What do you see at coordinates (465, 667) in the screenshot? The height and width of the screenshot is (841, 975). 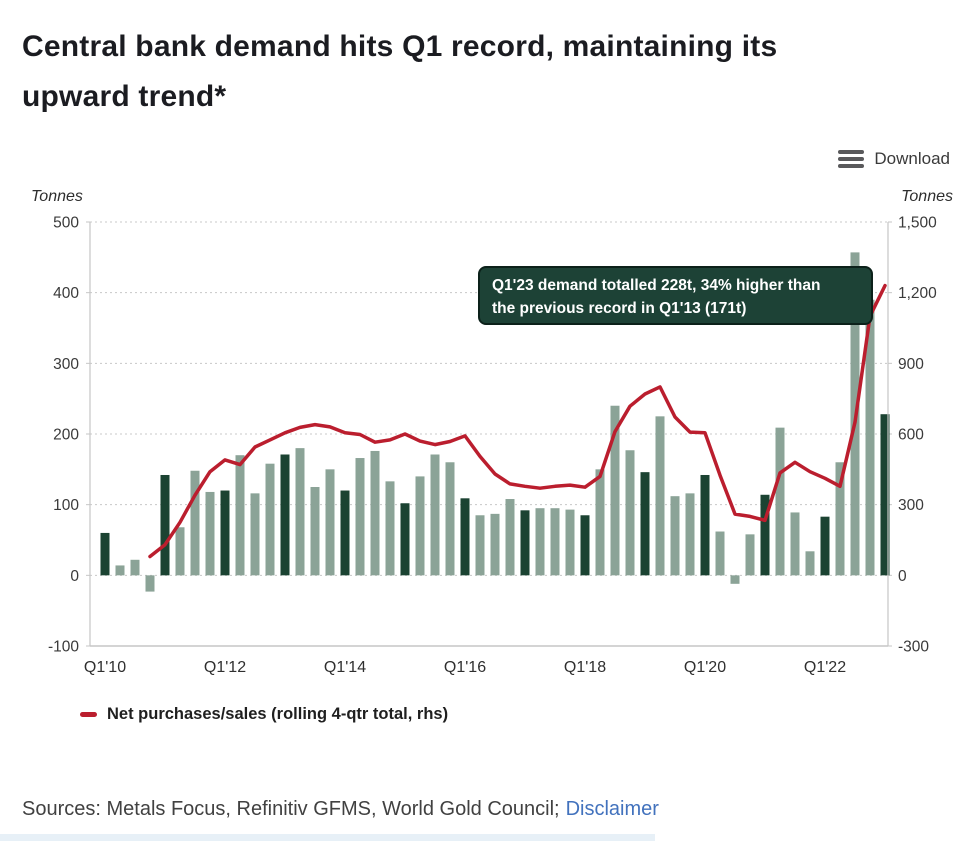 I see `x-axis-label: Q1'16` at bounding box center [465, 667].